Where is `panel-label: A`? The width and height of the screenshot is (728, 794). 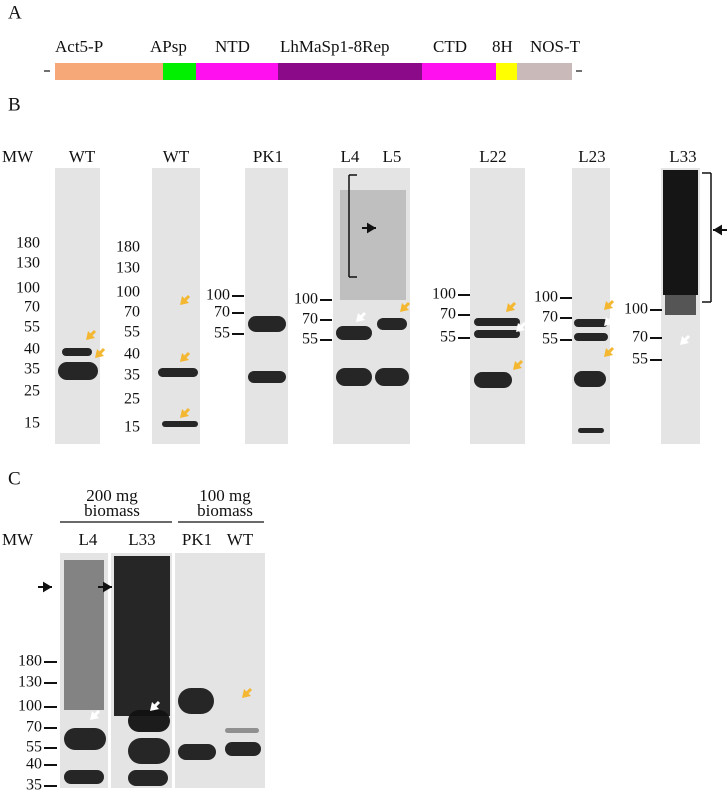
panel-label: A is located at coordinates (15, 12).